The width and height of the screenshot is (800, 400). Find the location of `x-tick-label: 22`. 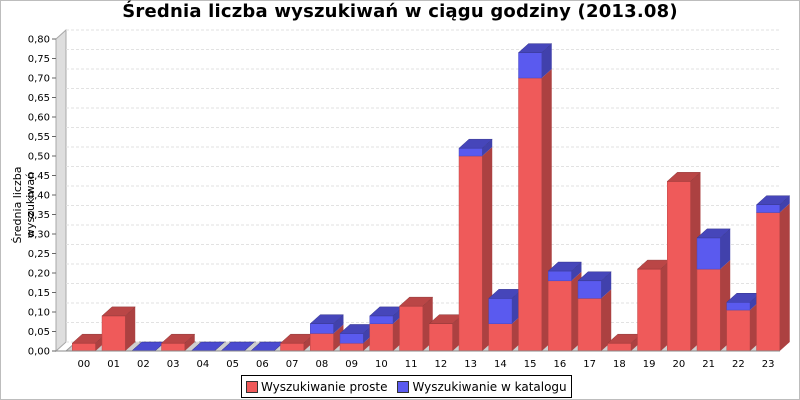

x-tick-label: 22 is located at coordinates (738, 364).